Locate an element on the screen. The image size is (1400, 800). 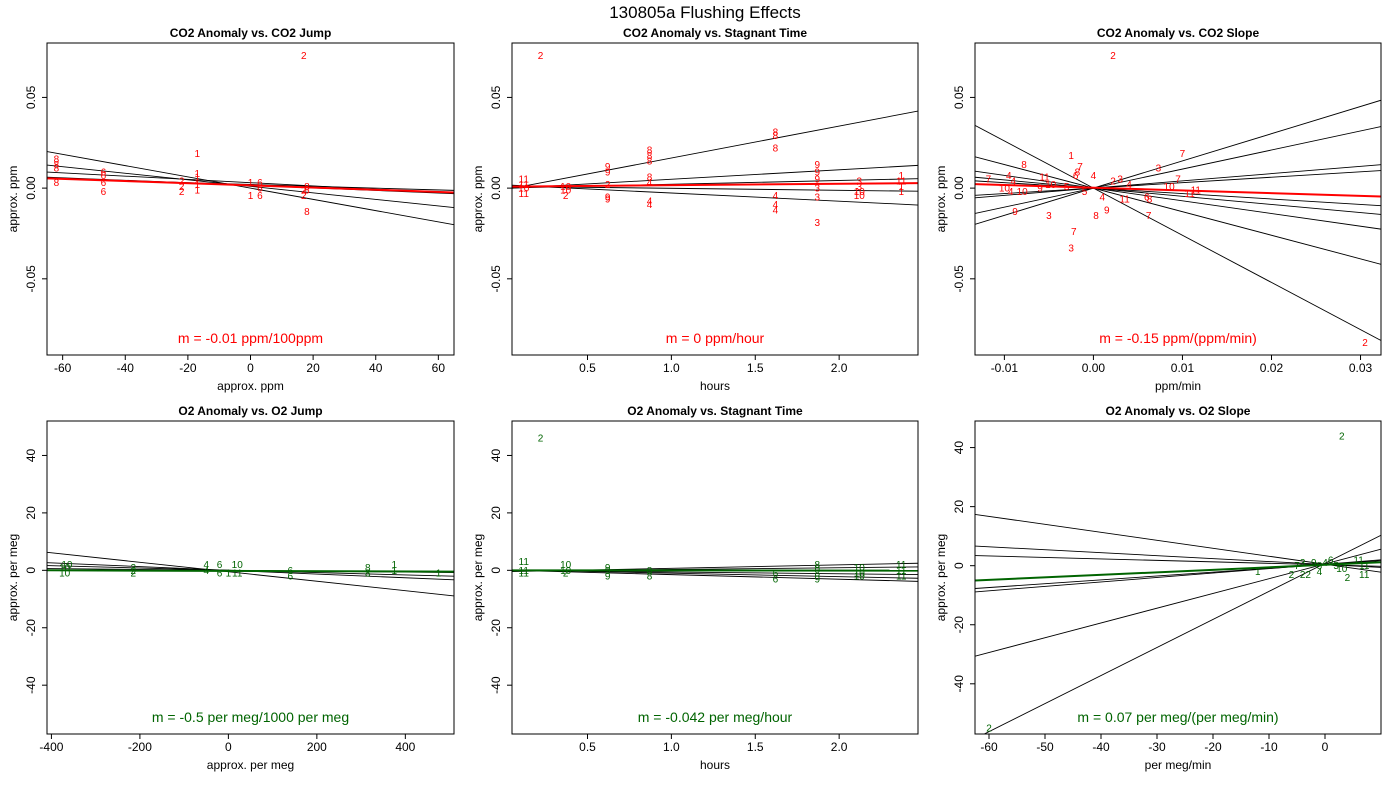
x-tick-label: 0.01 is located at coordinates (1183, 368).